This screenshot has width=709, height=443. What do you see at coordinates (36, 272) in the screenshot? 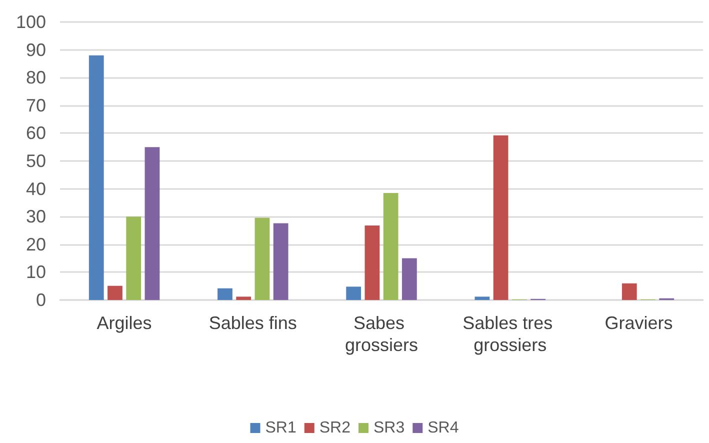
I see `y-tick-label: 10` at bounding box center [36, 272].